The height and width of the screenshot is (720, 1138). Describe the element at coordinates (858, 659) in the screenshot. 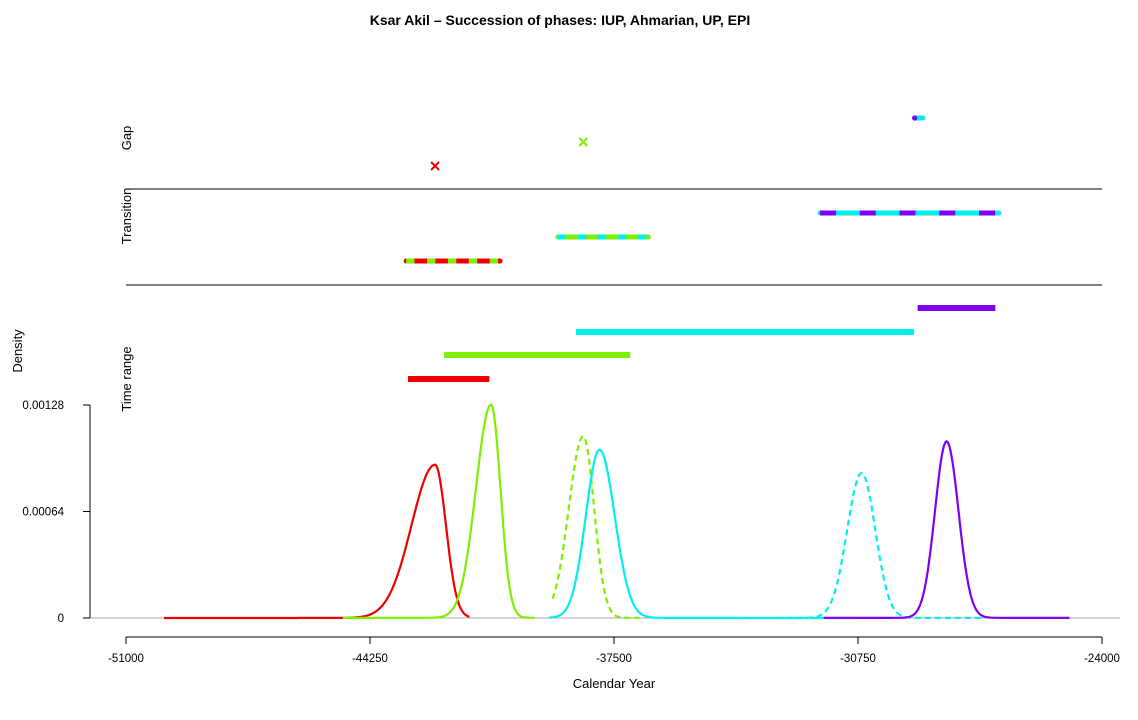

I see `x-tick-label: -30750` at that location.